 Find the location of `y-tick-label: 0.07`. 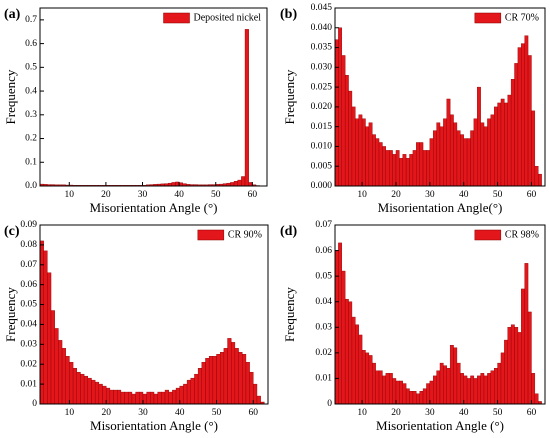

y-tick-label: 0.07 is located at coordinates (323, 225).